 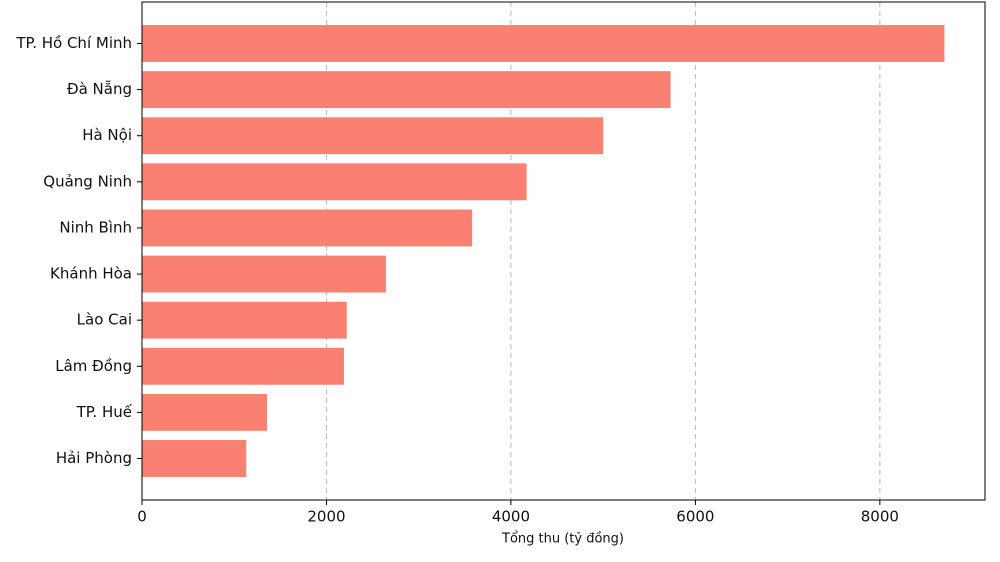 What do you see at coordinates (93, 366) in the screenshot?
I see `y-tick-label: Lâm Đồng` at bounding box center [93, 366].